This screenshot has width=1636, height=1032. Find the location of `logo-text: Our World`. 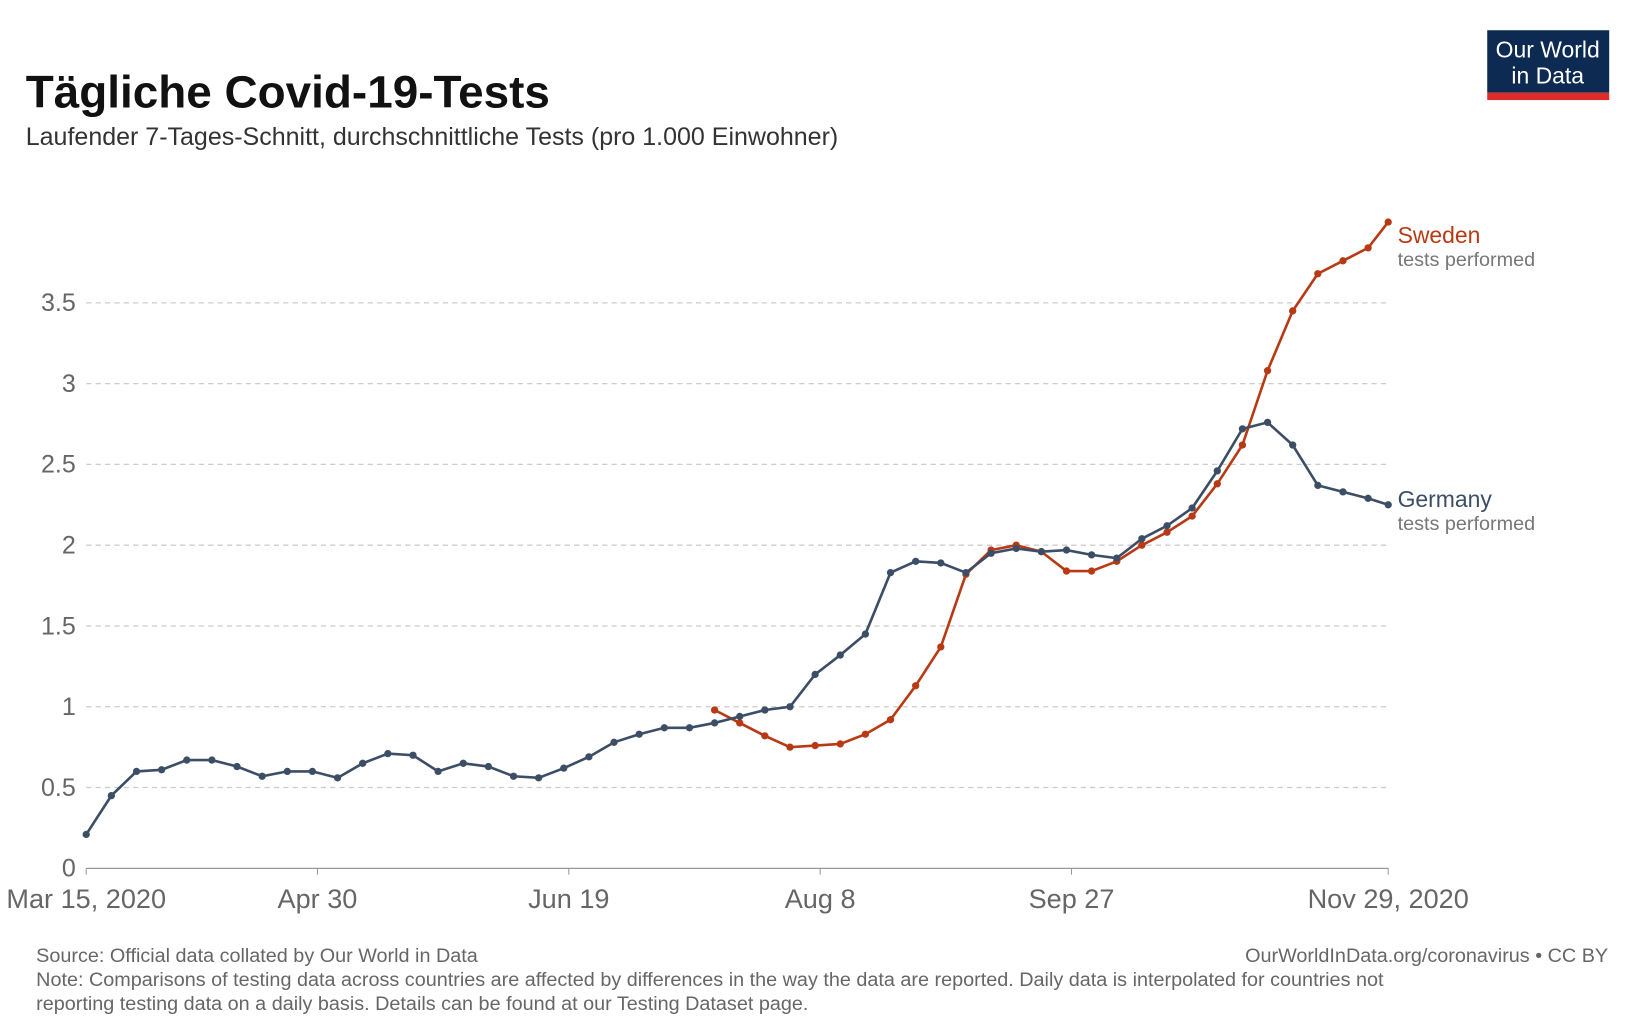

logo-text: Our World is located at coordinates (1548, 49).